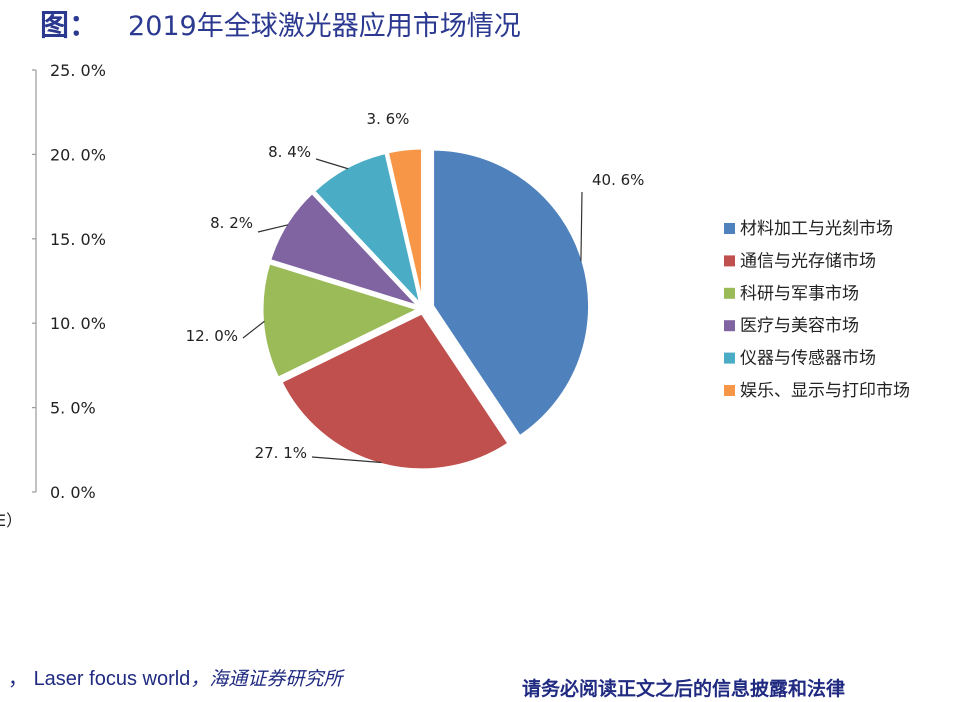  I want to click on data-label: 8. 2%, so click(231, 223).